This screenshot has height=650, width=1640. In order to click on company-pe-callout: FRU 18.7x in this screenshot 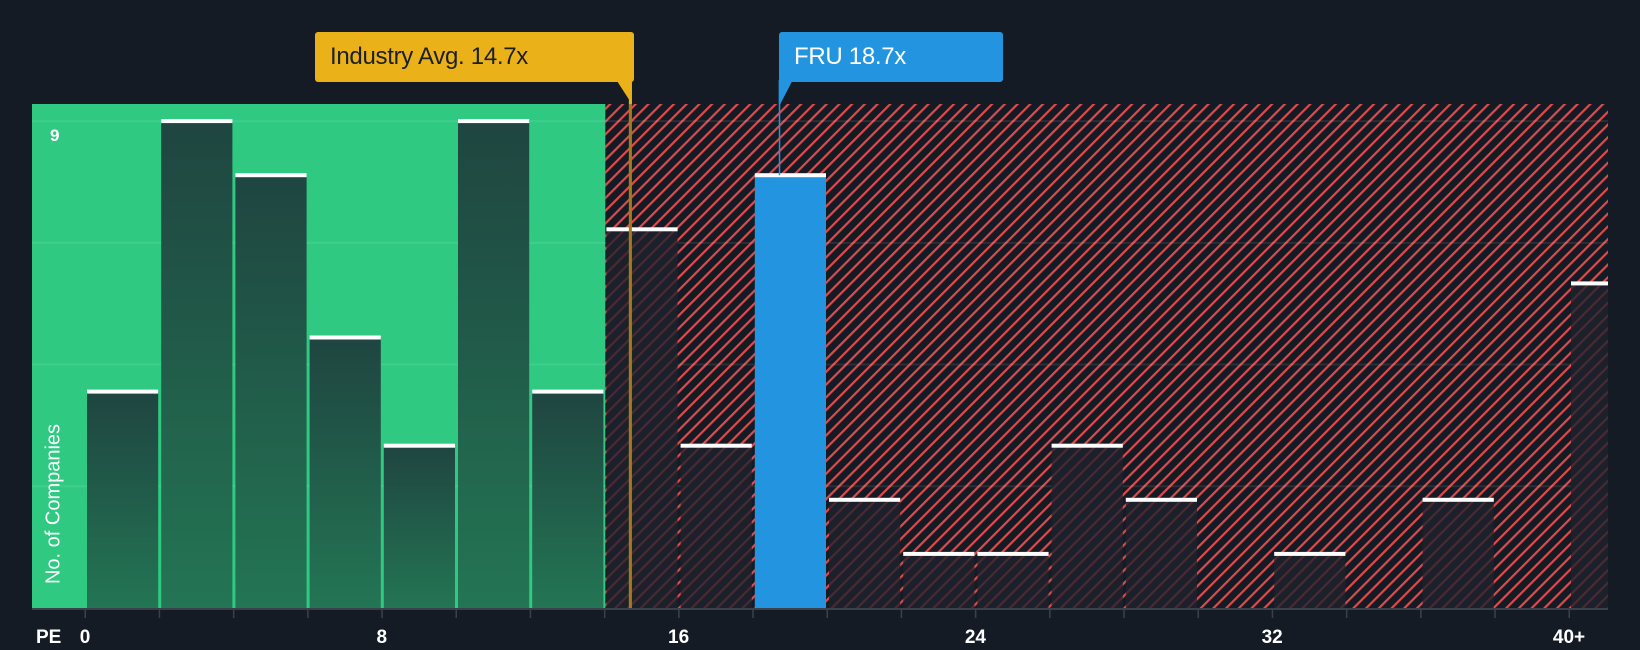, I will do `click(891, 57)`.